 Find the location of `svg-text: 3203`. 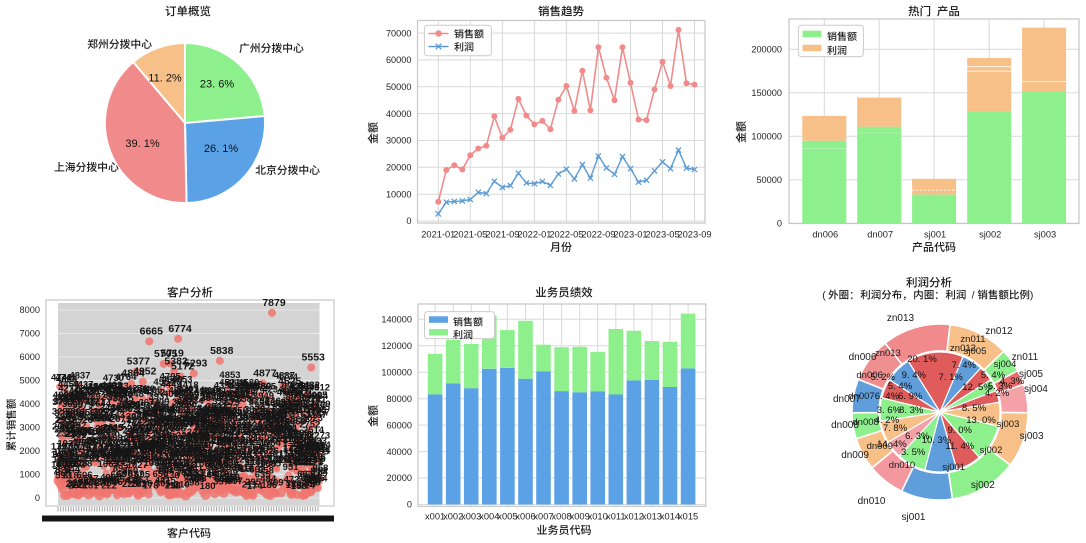

svg-text: 3203 is located at coordinates (222, 414).